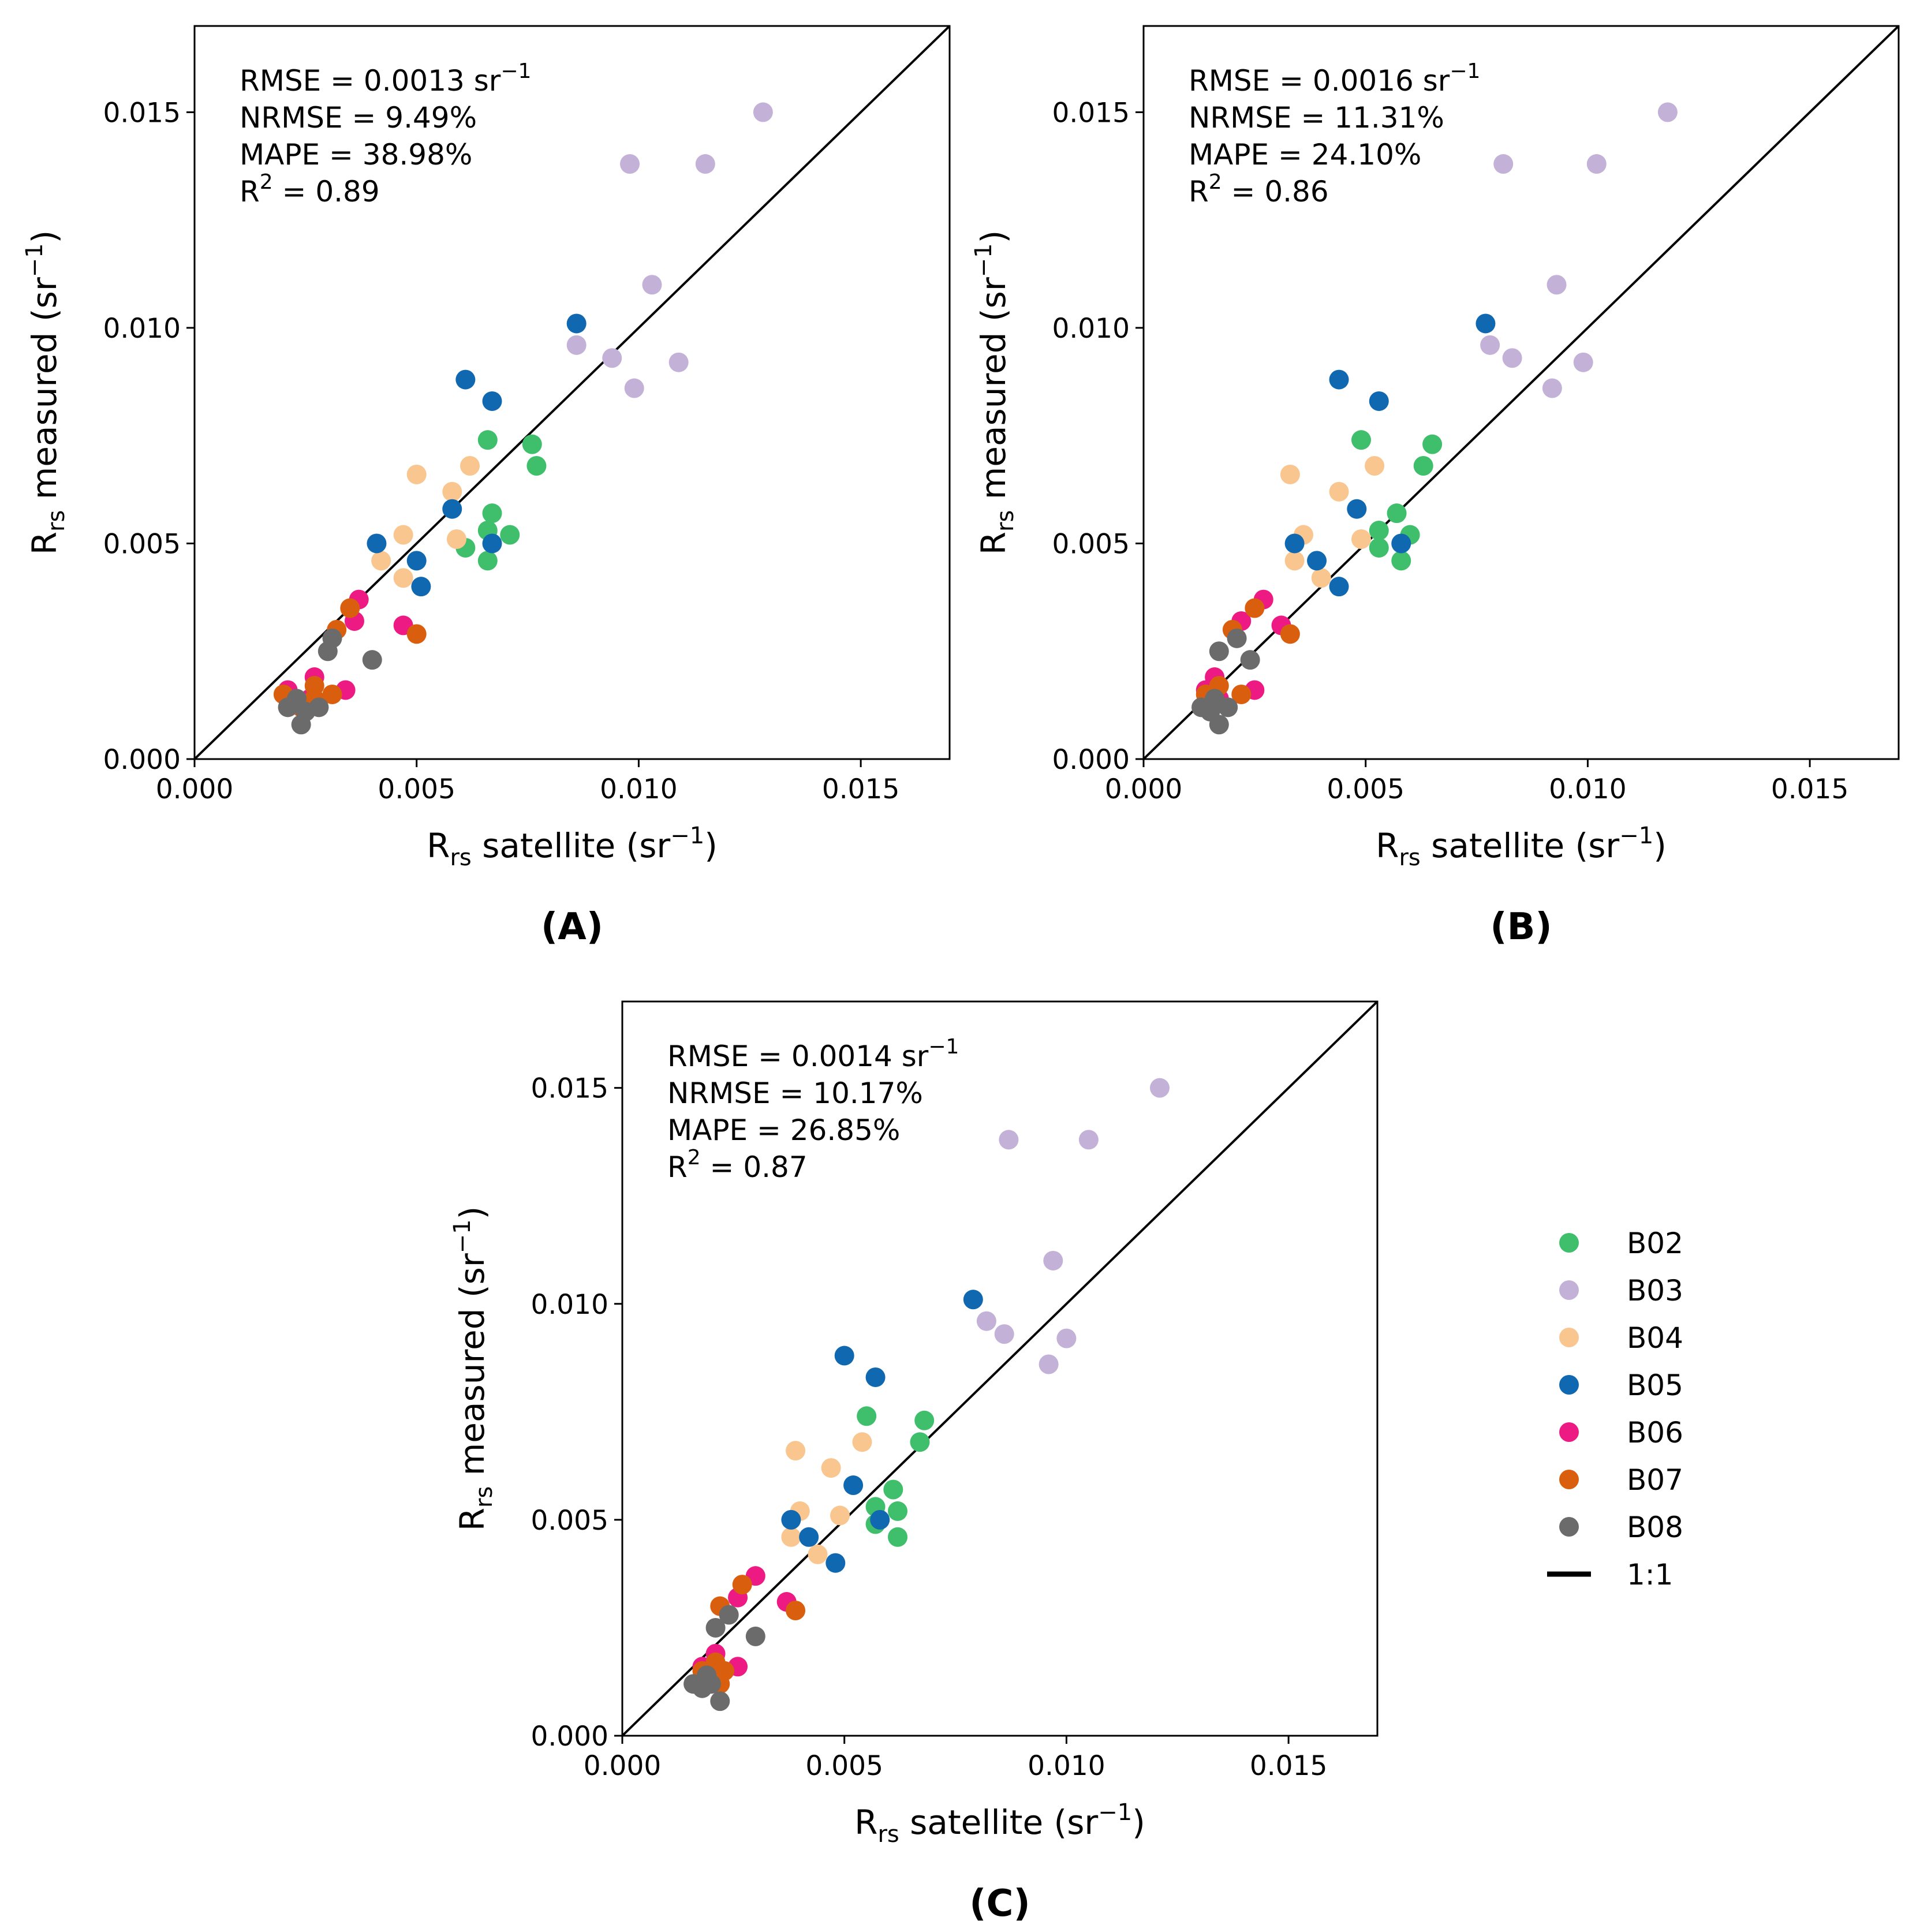 This screenshot has width=1920, height=1932. I want to click on legend-label-one-to-one: 1:1, so click(1650, 1574).